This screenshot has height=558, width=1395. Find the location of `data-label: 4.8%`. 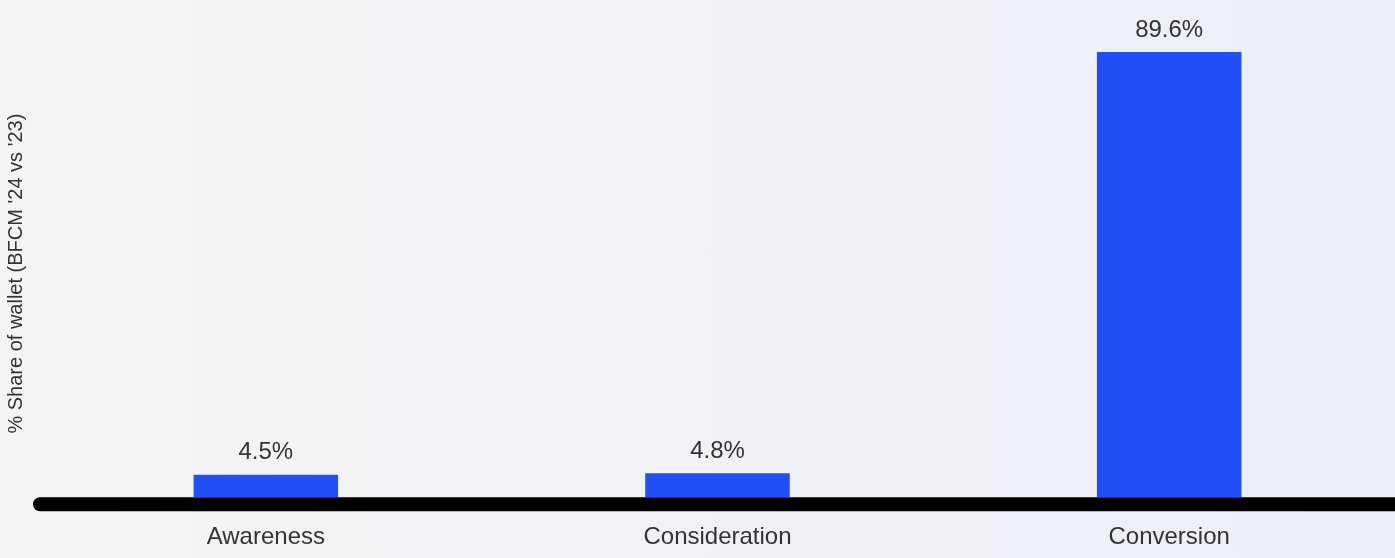

data-label: 4.8% is located at coordinates (717, 449).